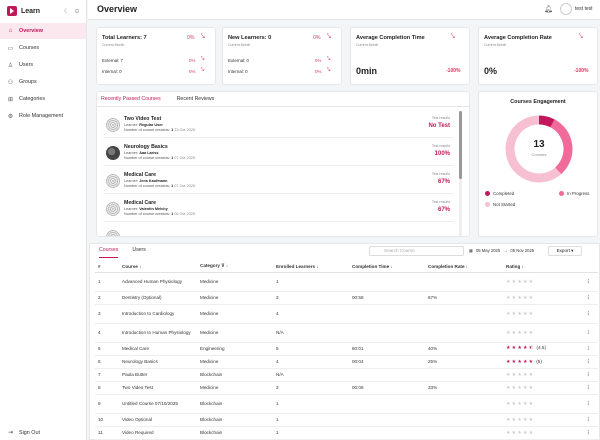 This screenshot has width=600, height=440. What do you see at coordinates (543, 267) in the screenshot?
I see `column-header-rating: Rating ↓` at bounding box center [543, 267].